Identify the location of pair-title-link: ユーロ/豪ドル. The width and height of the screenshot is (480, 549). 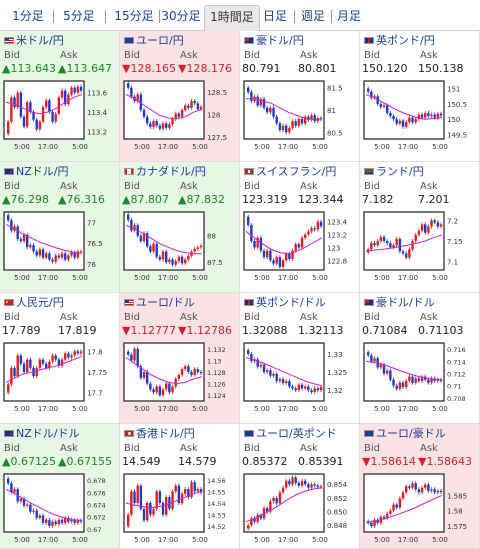
(405, 434).